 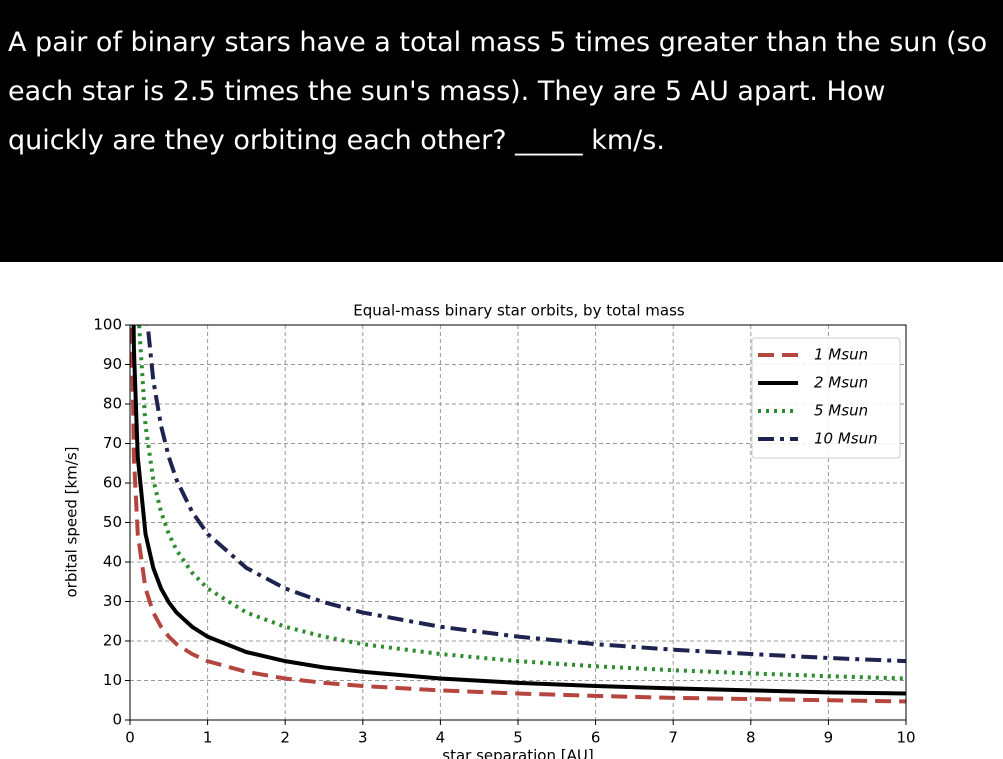 I want to click on x-tick-label: 8, so click(x=751, y=738).